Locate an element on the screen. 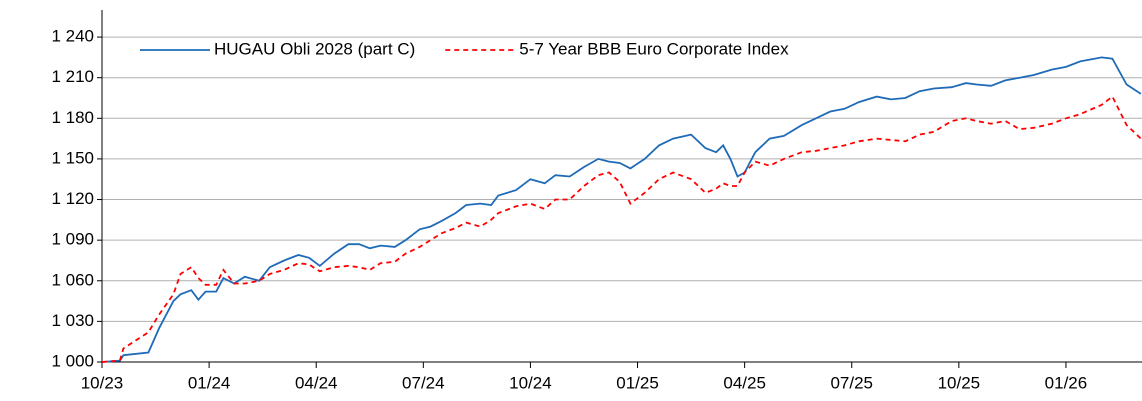  x-tick-label: 01/25 is located at coordinates (637, 382).